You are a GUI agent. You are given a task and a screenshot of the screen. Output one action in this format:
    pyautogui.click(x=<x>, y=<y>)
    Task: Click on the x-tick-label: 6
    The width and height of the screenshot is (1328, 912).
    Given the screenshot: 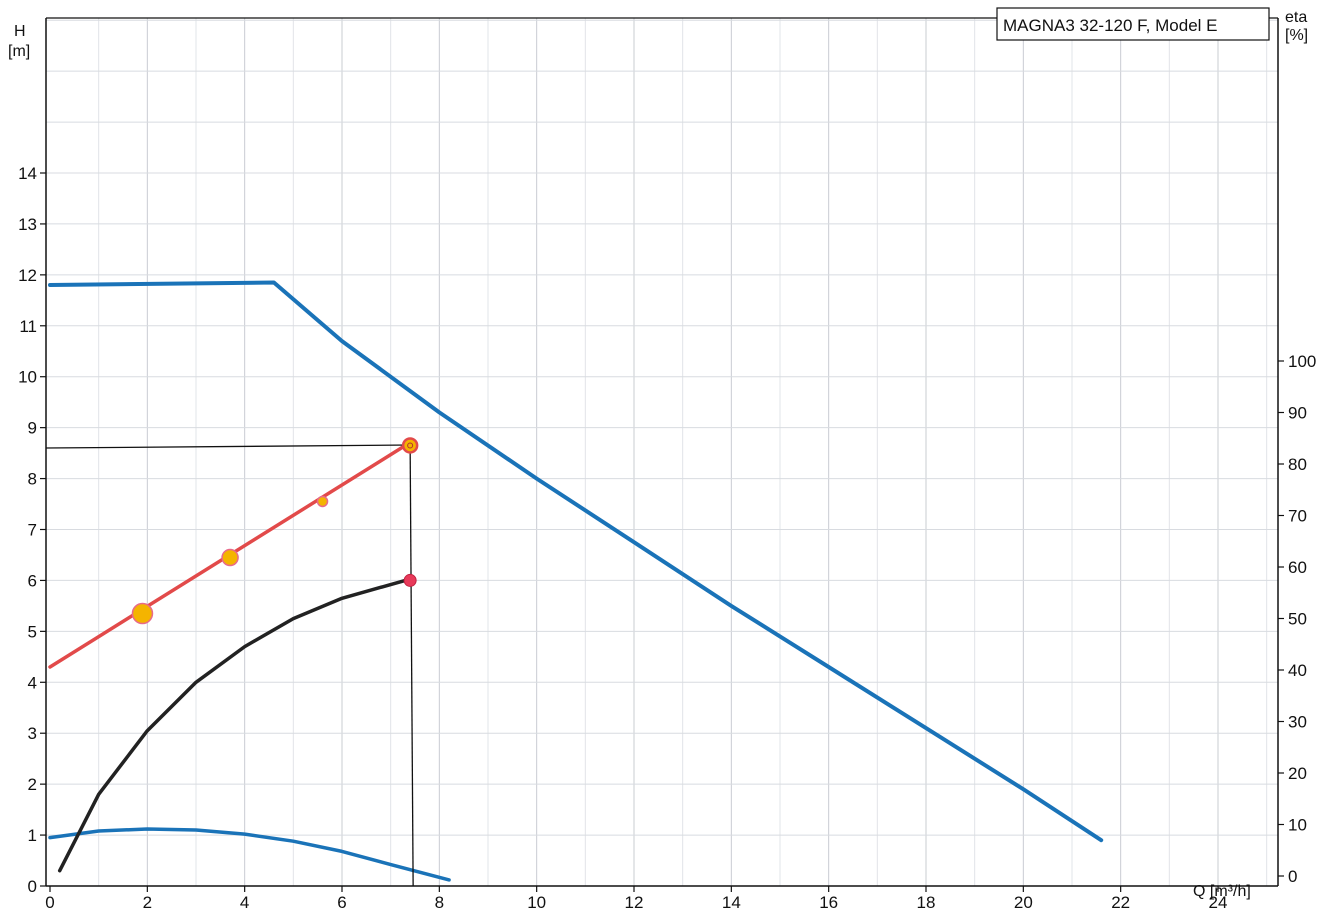 What is the action you would take?
    pyautogui.click(x=341, y=902)
    